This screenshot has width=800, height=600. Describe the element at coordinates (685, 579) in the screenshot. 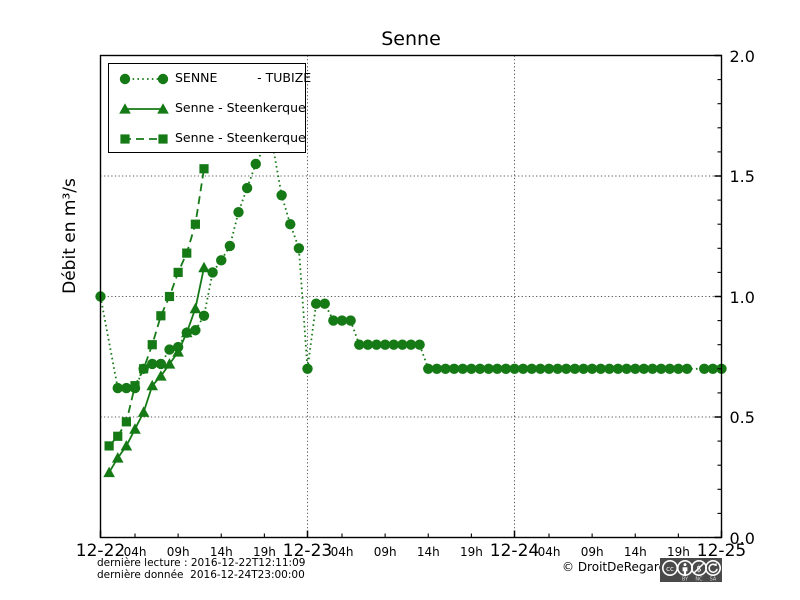

I see `svg-text: BY` at that location.